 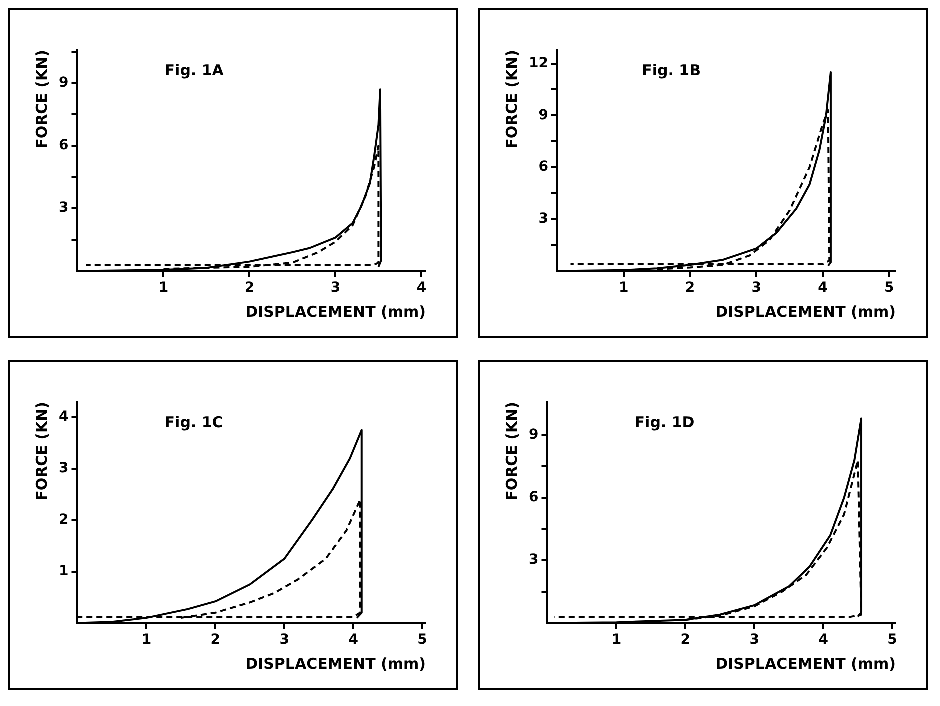 I want to click on text: Fig. 1A, so click(x=194, y=70).